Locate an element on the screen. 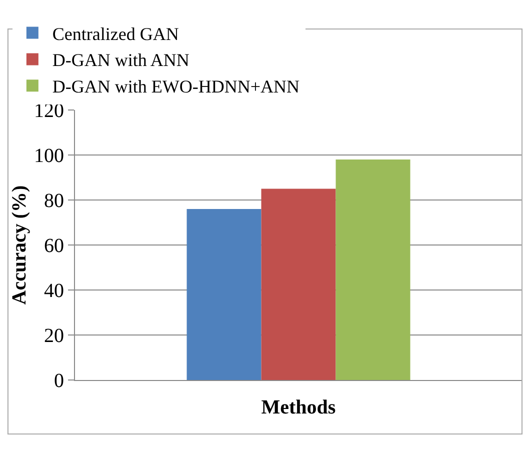 This screenshot has height=450, width=532. y-axis-title: Accuracy (%) is located at coordinates (19, 245).